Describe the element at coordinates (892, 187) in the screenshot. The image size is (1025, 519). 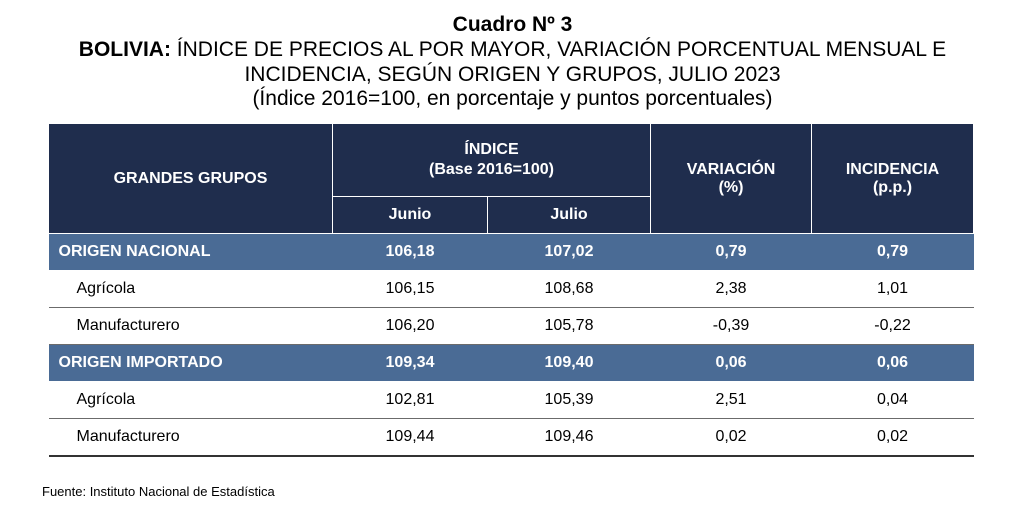
I see `header-incidencia-unit: (p.p.)` at that location.